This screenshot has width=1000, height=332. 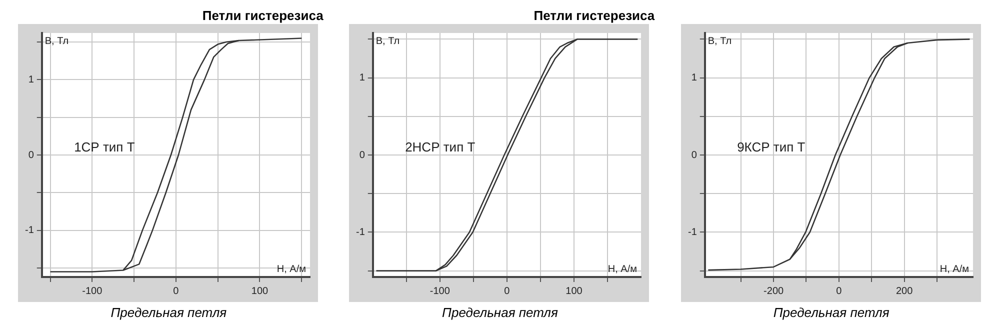 What do you see at coordinates (773, 291) in the screenshot?
I see `x-tick-label: -200` at bounding box center [773, 291].